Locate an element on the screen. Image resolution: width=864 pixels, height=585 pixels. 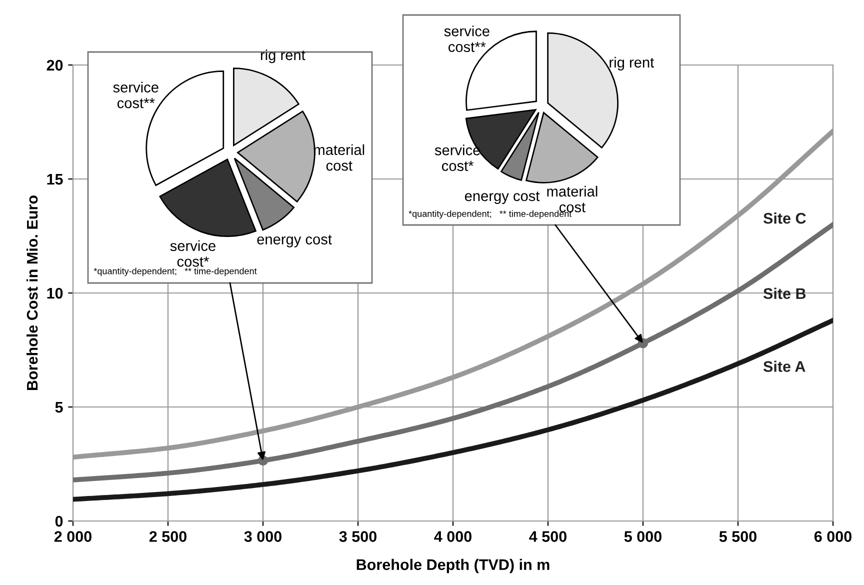
x-tick-label: 3 000 is located at coordinates (263, 536).